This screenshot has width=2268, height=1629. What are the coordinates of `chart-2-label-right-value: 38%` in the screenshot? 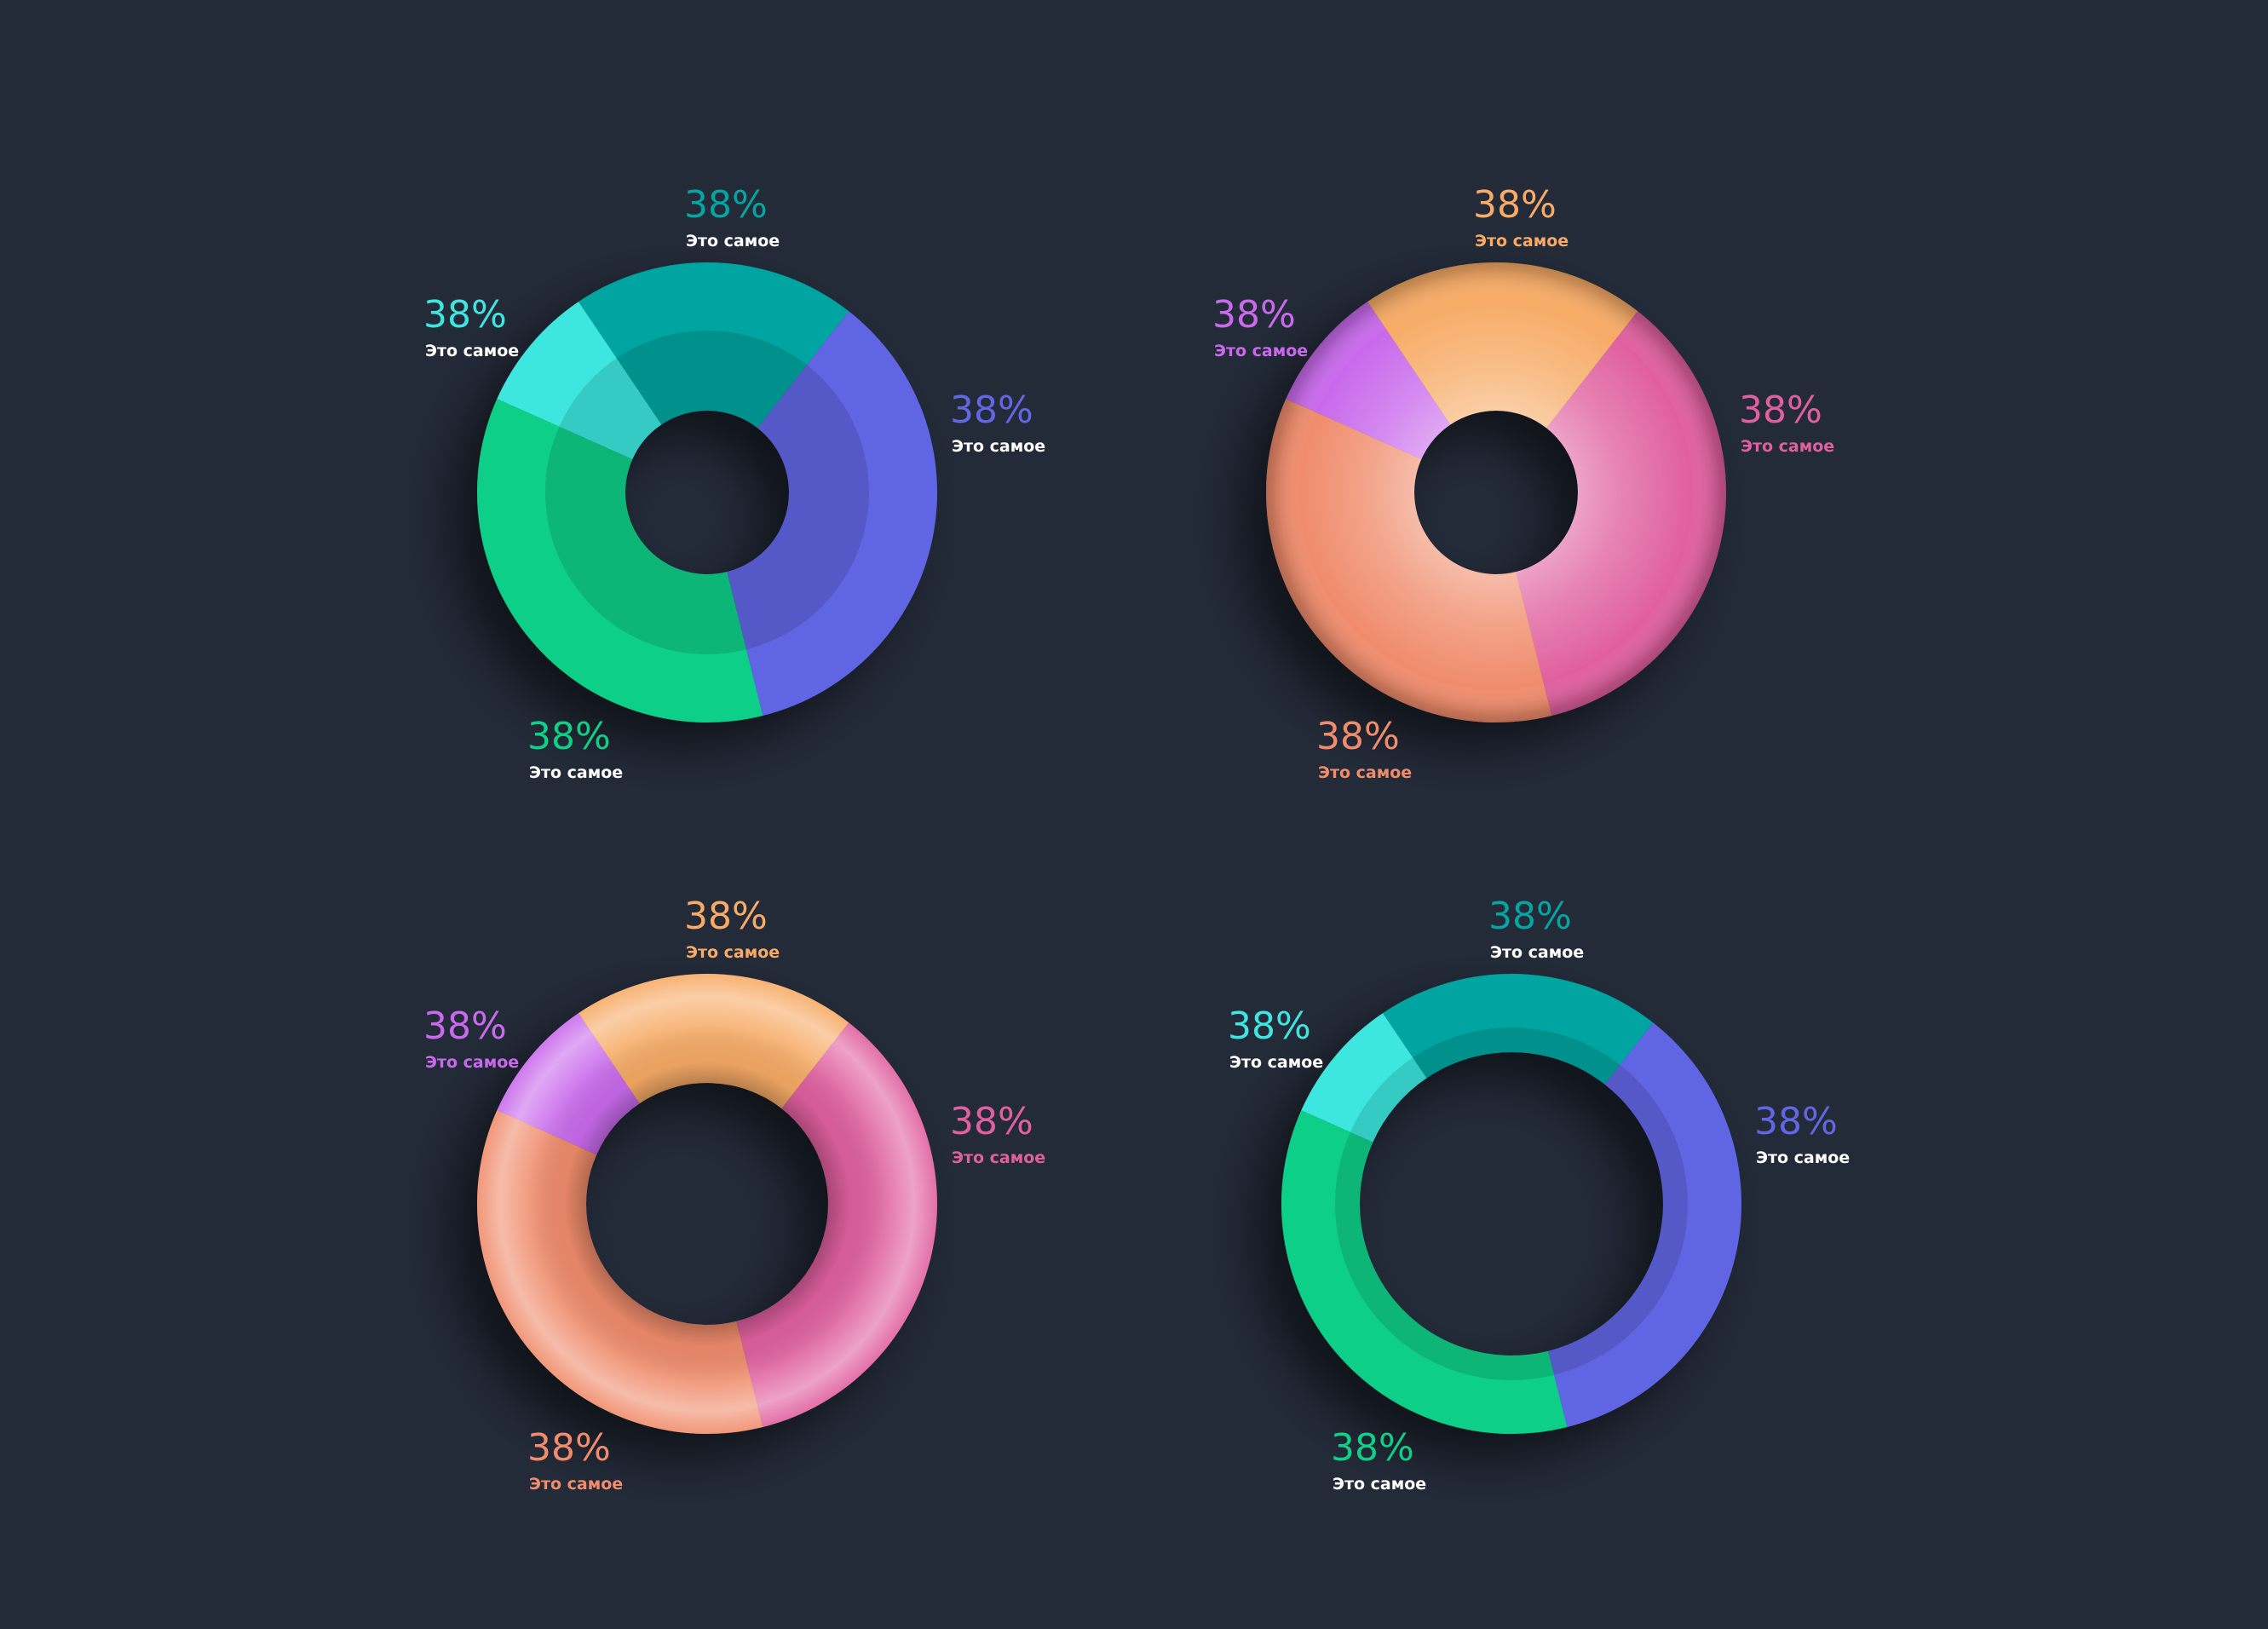 It's located at (1780, 410).